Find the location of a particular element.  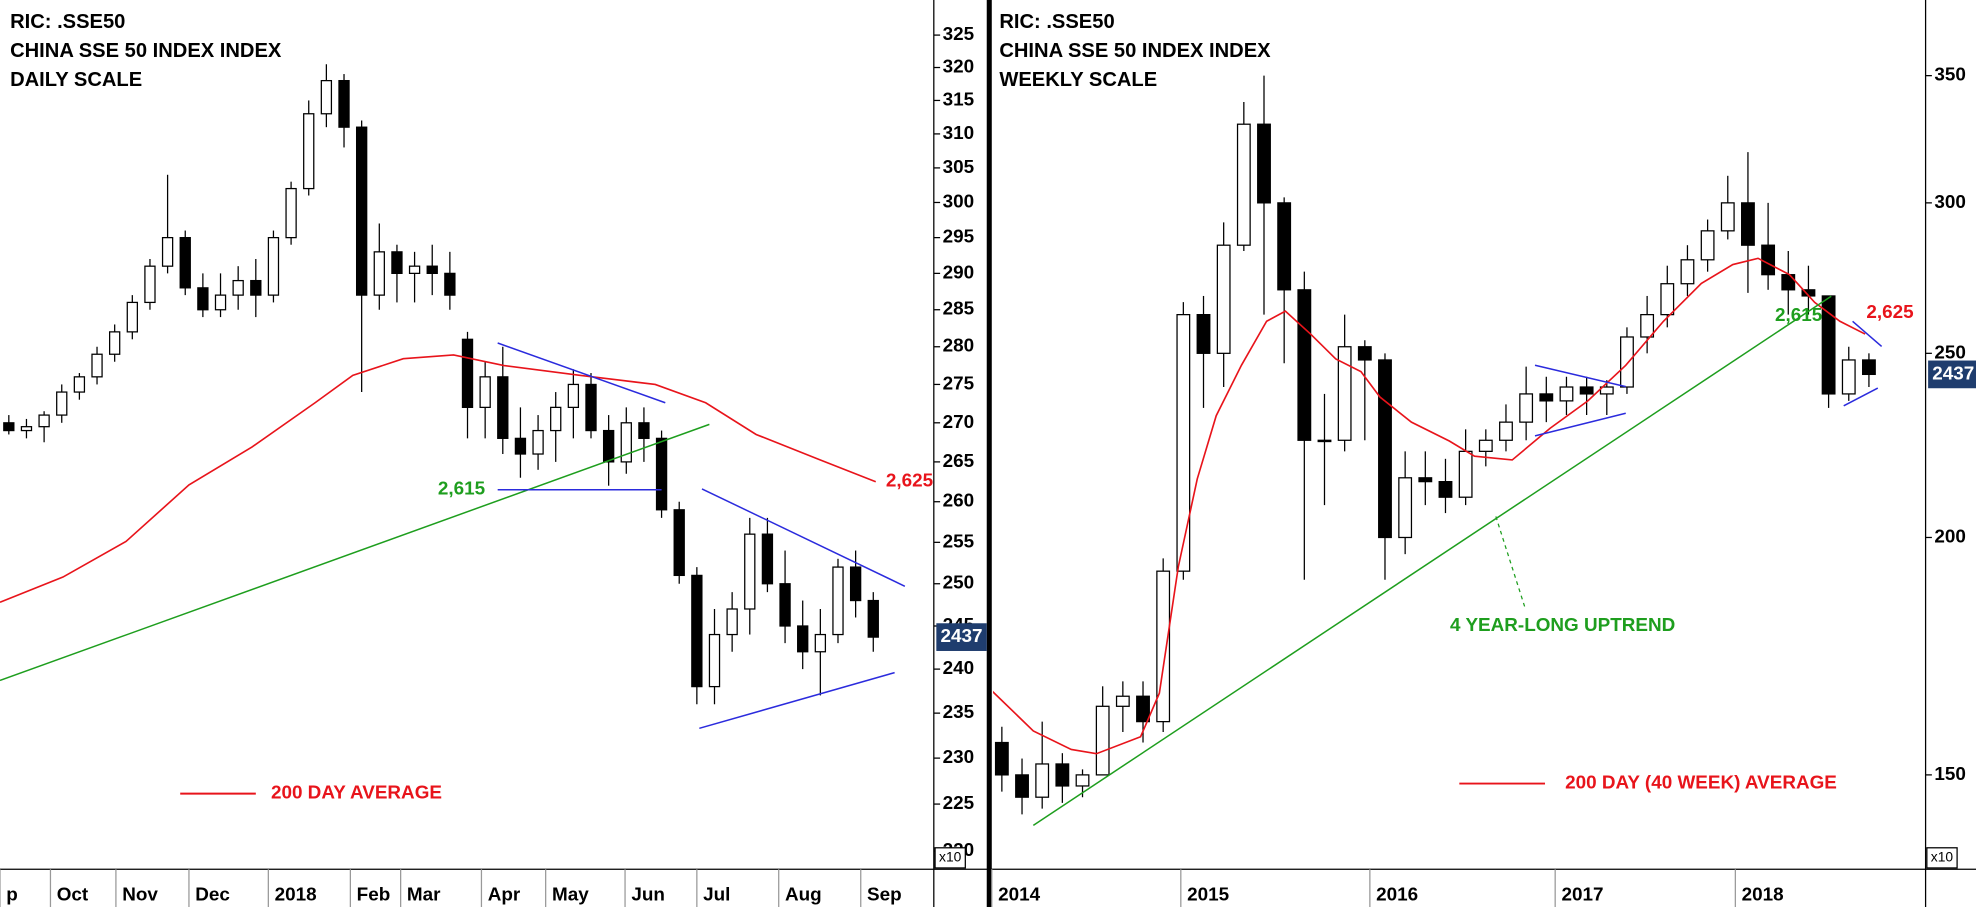

x-tick-label: 2015 is located at coordinates (1208, 895).